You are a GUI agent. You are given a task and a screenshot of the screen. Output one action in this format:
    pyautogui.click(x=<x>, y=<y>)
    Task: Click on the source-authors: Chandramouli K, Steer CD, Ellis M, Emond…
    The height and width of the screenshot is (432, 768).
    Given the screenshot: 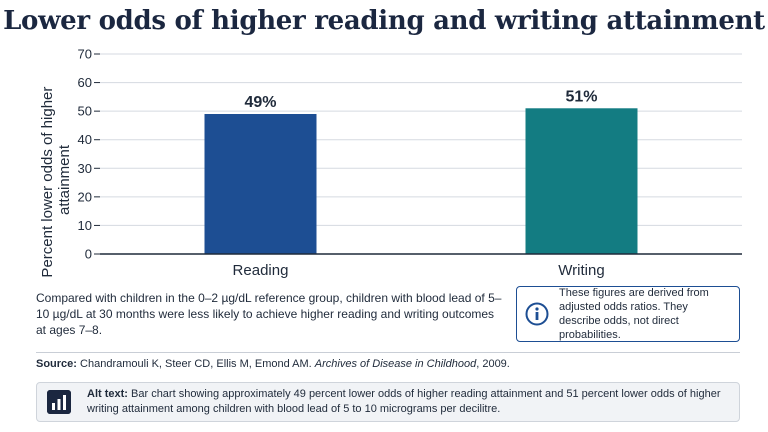 What is the action you would take?
    pyautogui.click(x=196, y=364)
    